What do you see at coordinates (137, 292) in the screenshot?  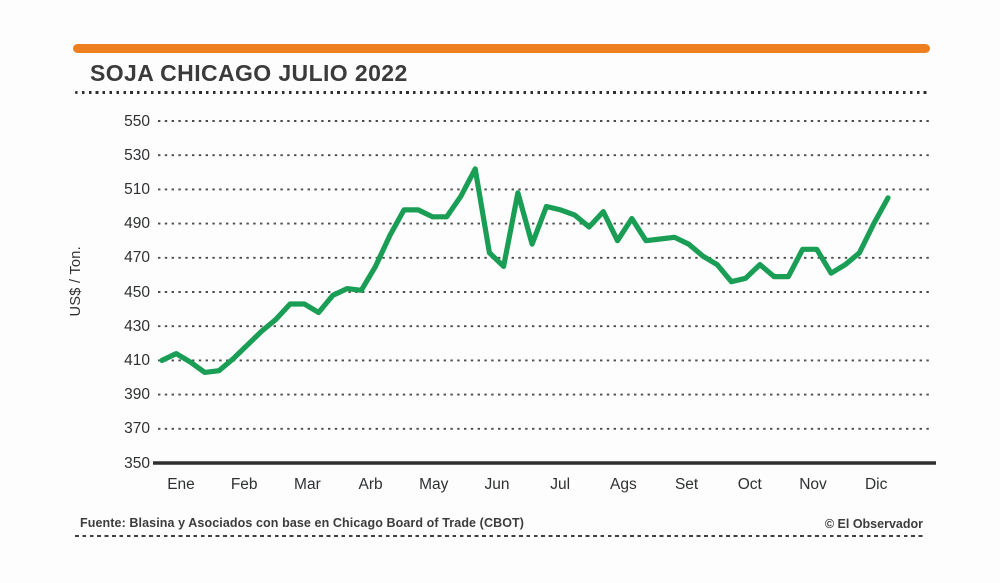 I see `y-tick-label: 450` at bounding box center [137, 292].